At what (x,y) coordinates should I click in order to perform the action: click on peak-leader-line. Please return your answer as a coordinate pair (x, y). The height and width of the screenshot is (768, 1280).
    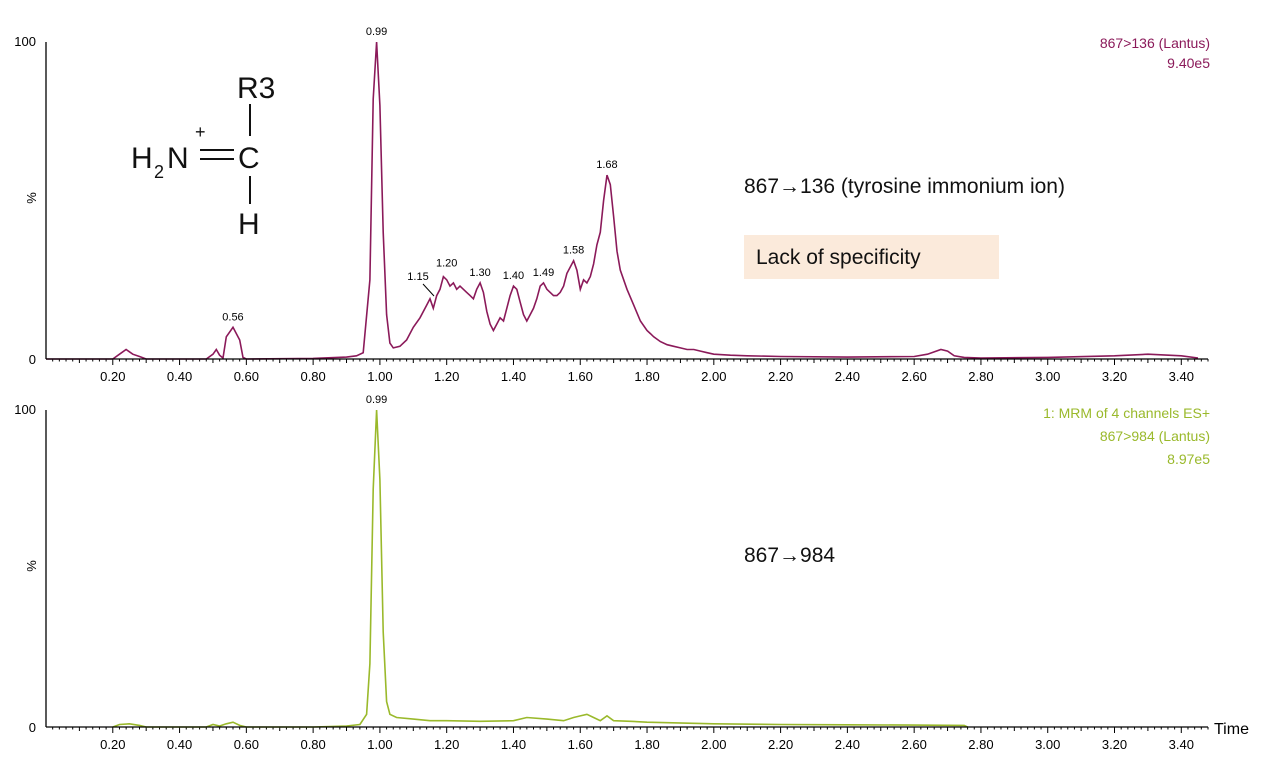
    Looking at the image, I should click on (428, 290).